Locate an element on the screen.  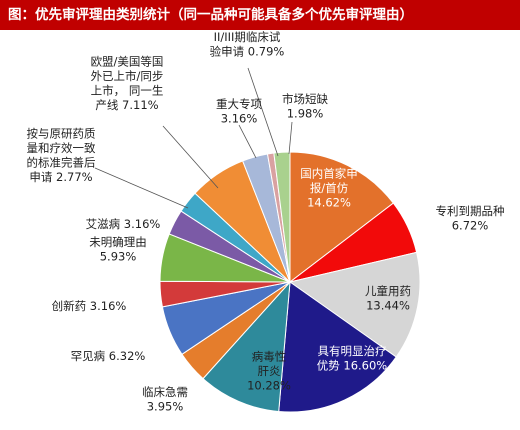
slice-label-line: 10.28% is located at coordinates (269, 386).